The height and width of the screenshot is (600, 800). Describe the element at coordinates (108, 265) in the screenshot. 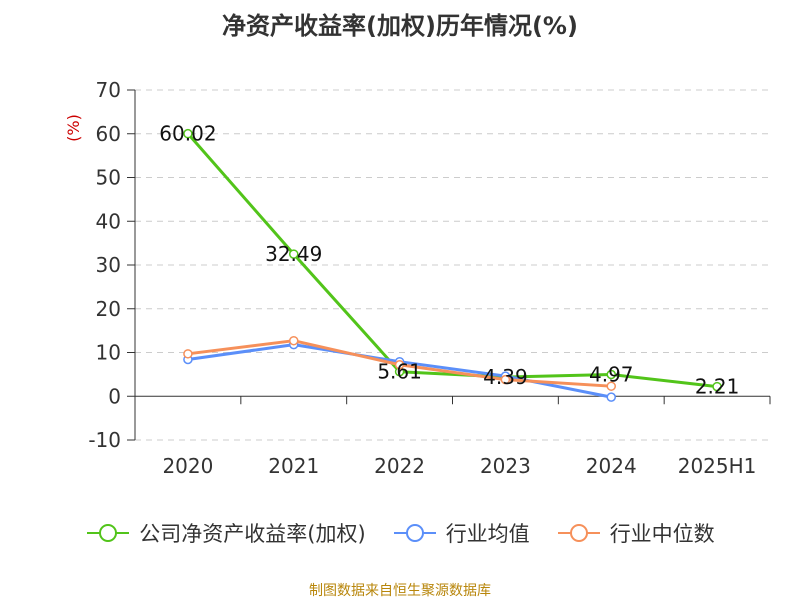

I see `y-tick-label: 30` at that location.